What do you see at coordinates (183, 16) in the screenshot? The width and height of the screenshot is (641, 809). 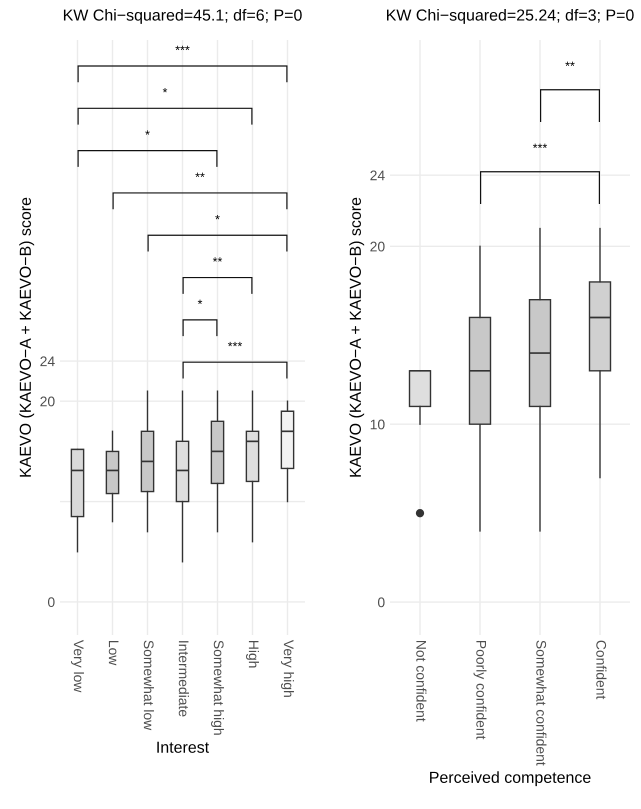 I see `chart-title: KW Chi−squared=45.1; df=6; P=0` at bounding box center [183, 16].